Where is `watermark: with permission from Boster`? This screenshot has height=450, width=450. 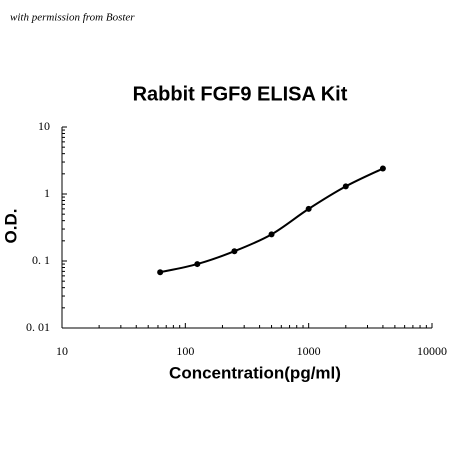 watermark: with permission from Boster is located at coordinates (72, 18).